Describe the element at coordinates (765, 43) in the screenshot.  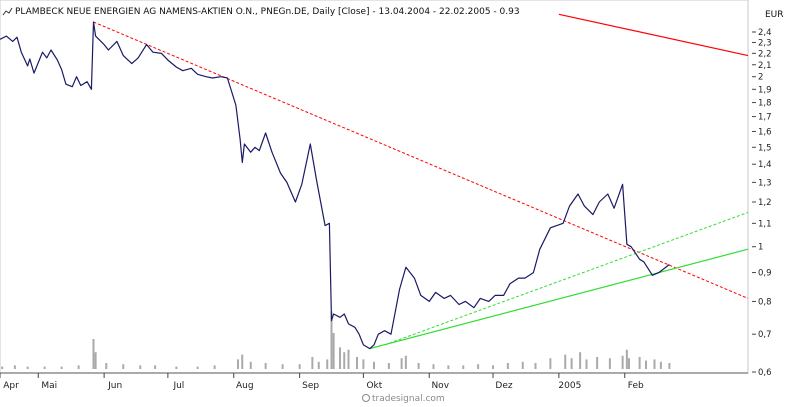
I see `y-tick-label: 2,3` at that location.